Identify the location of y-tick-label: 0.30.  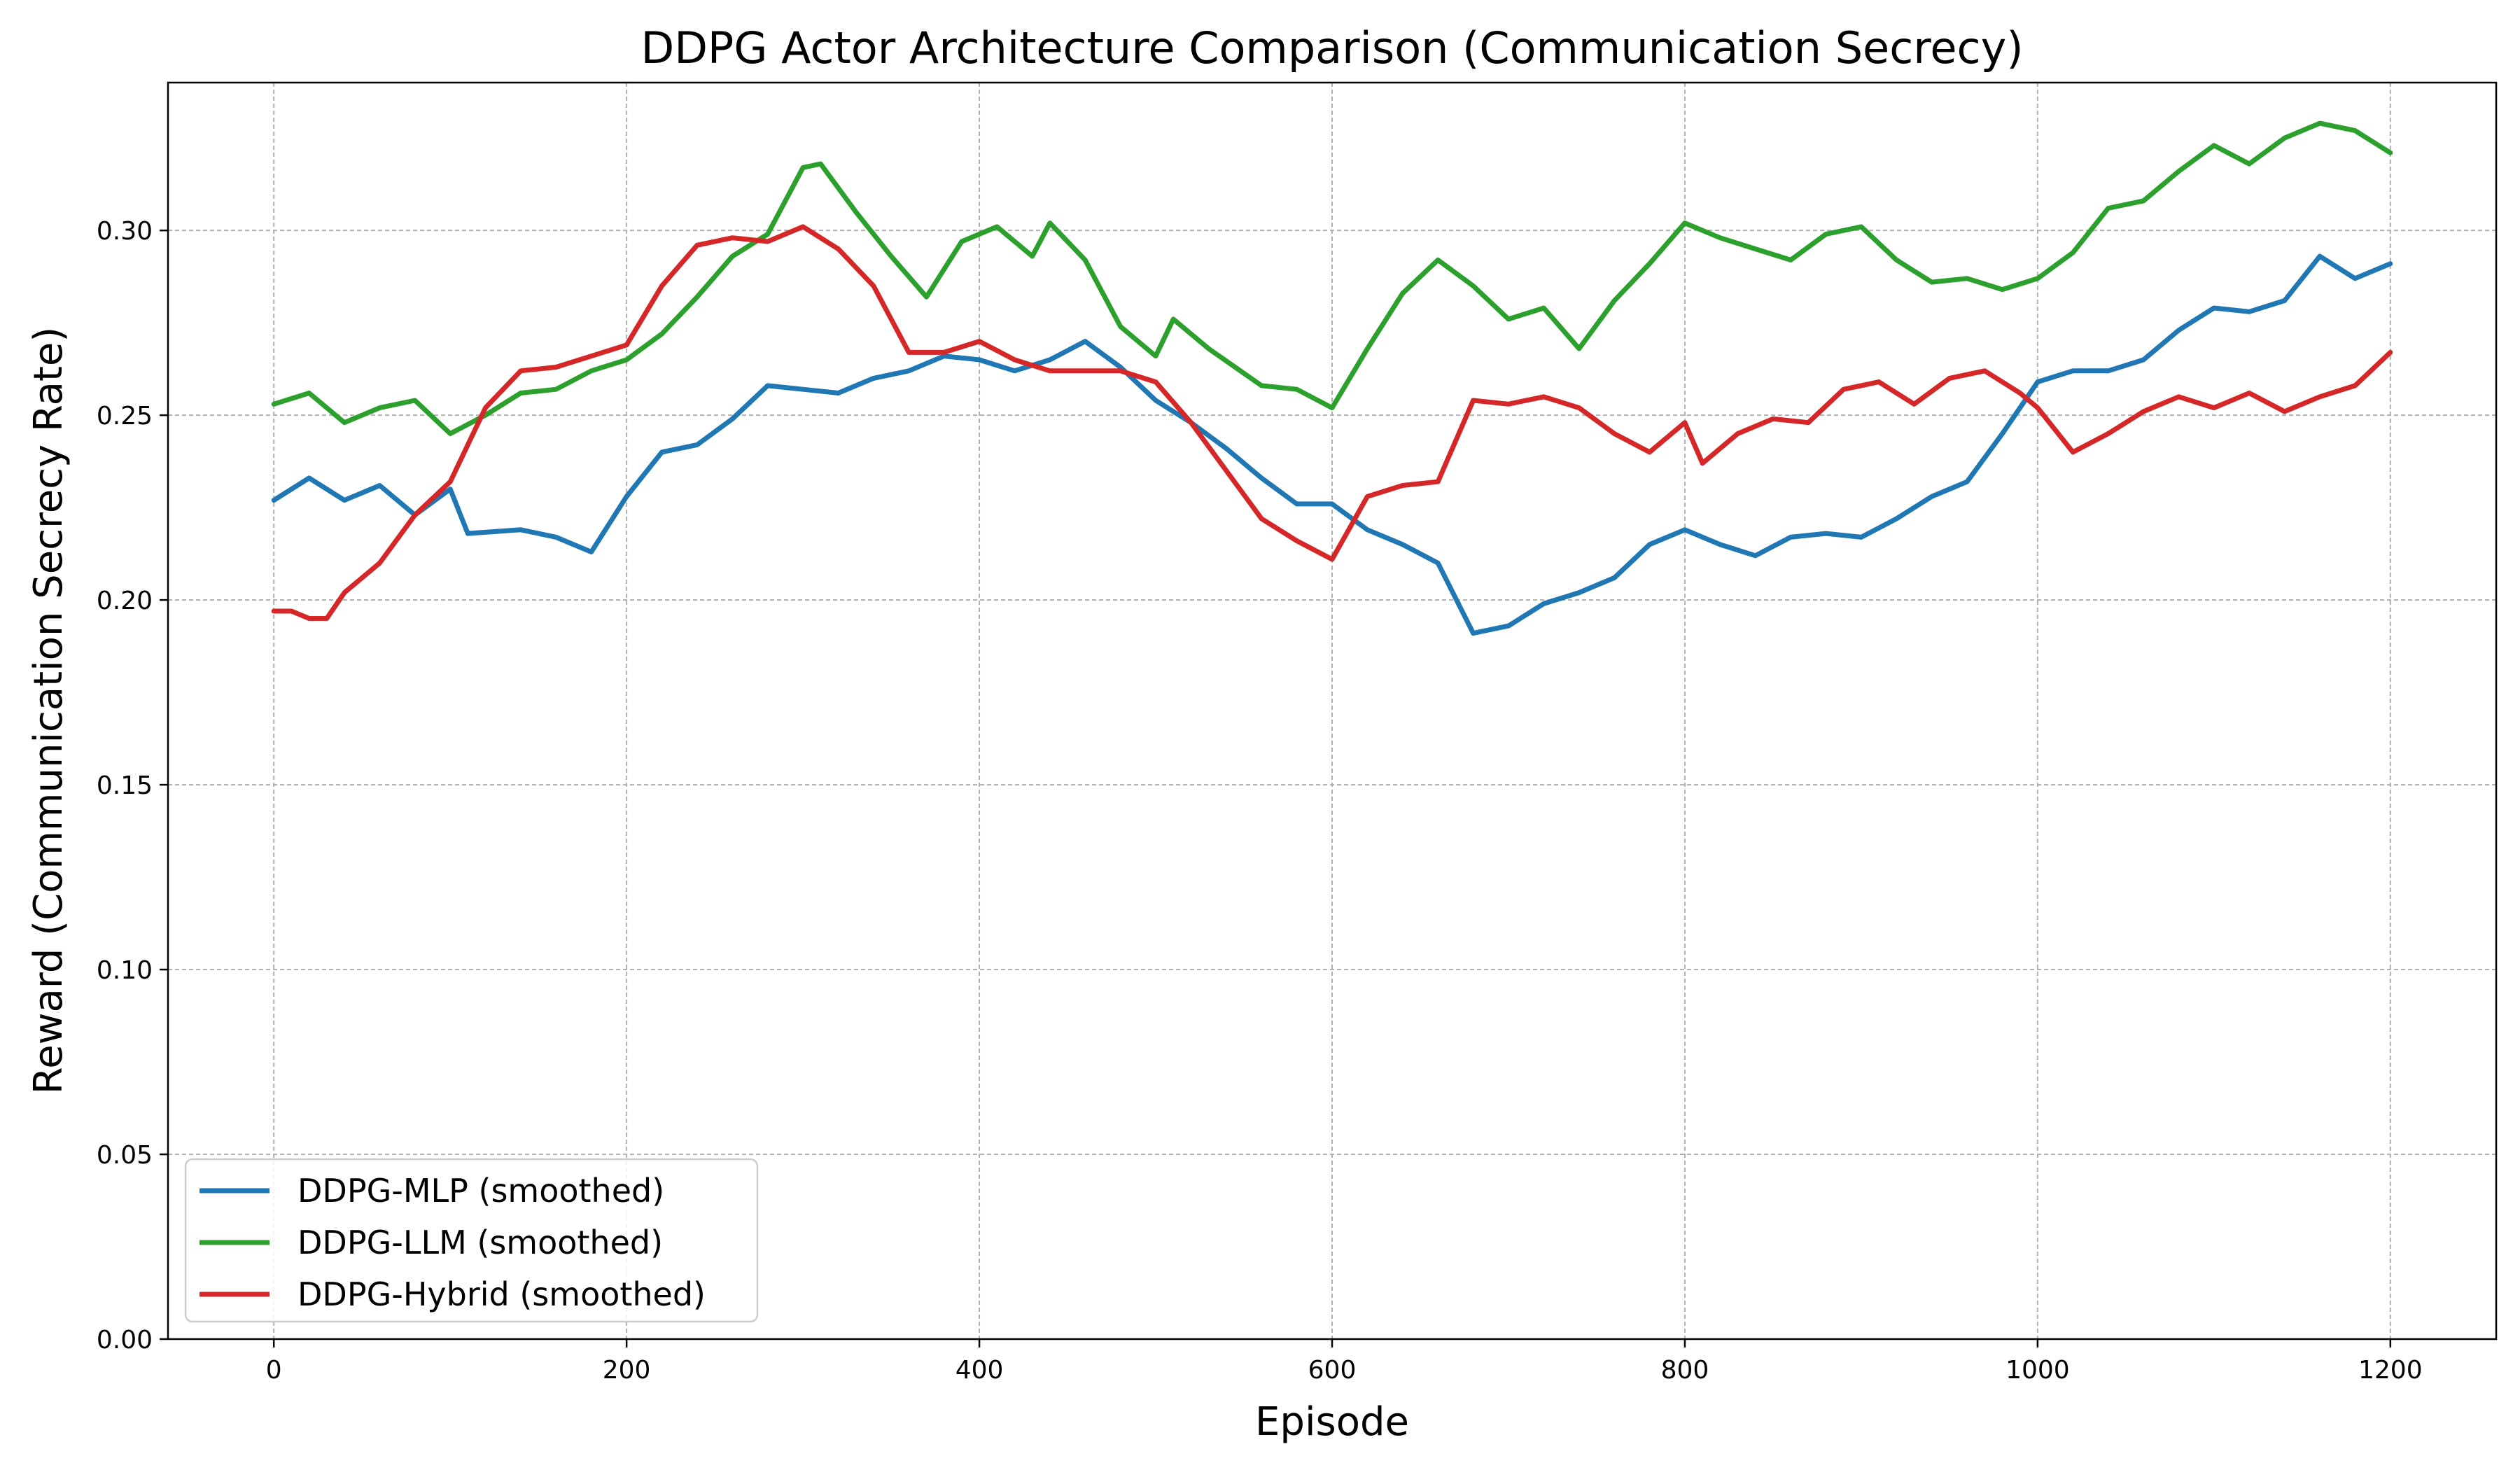
(125, 231).